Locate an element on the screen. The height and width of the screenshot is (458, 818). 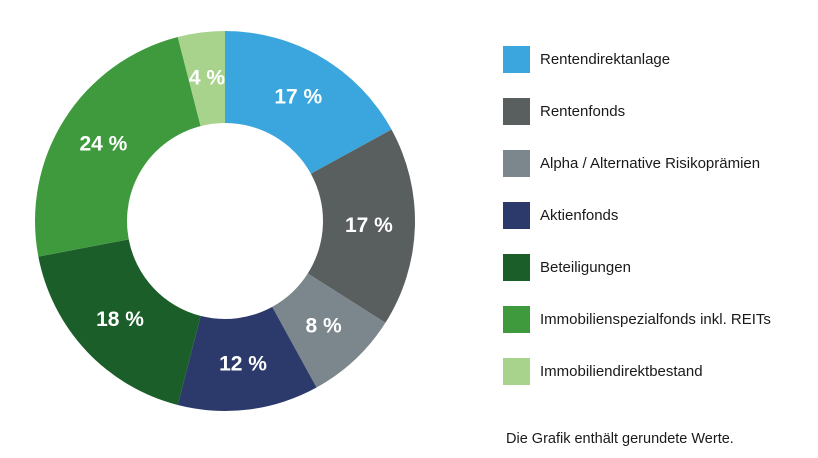
legend-item: Alpha / Alternative Risikoprämien is located at coordinates (631, 163).